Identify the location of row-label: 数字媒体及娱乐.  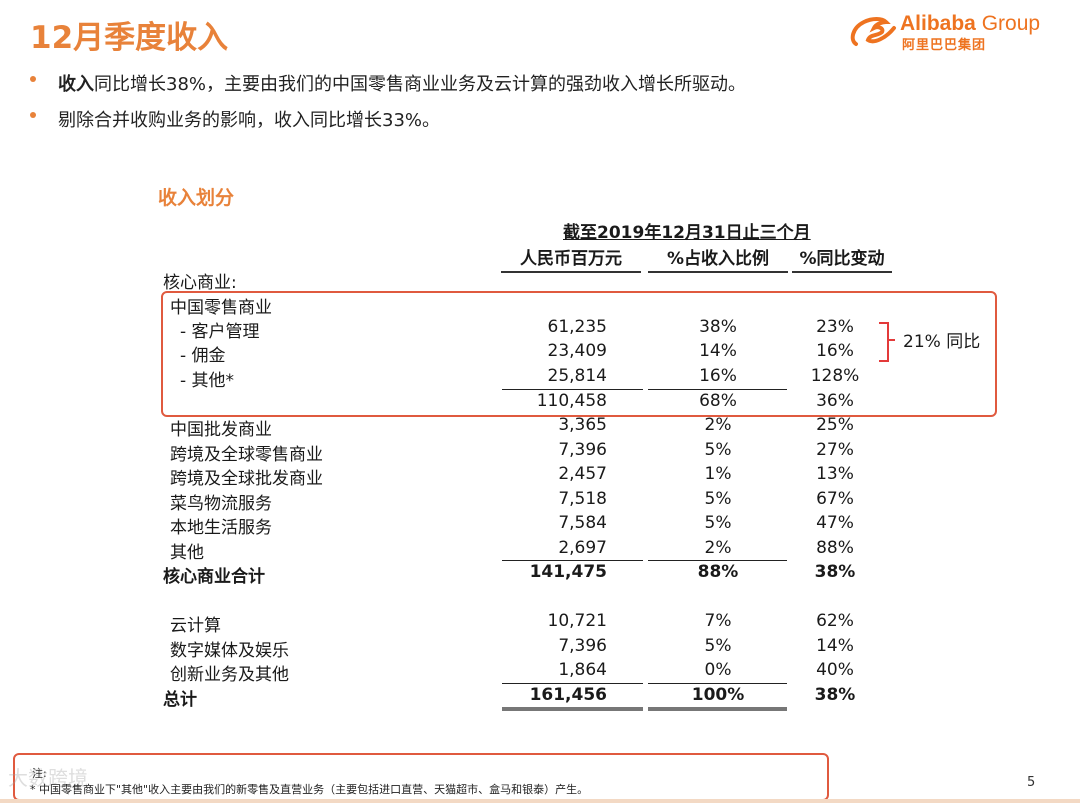
(229, 651).